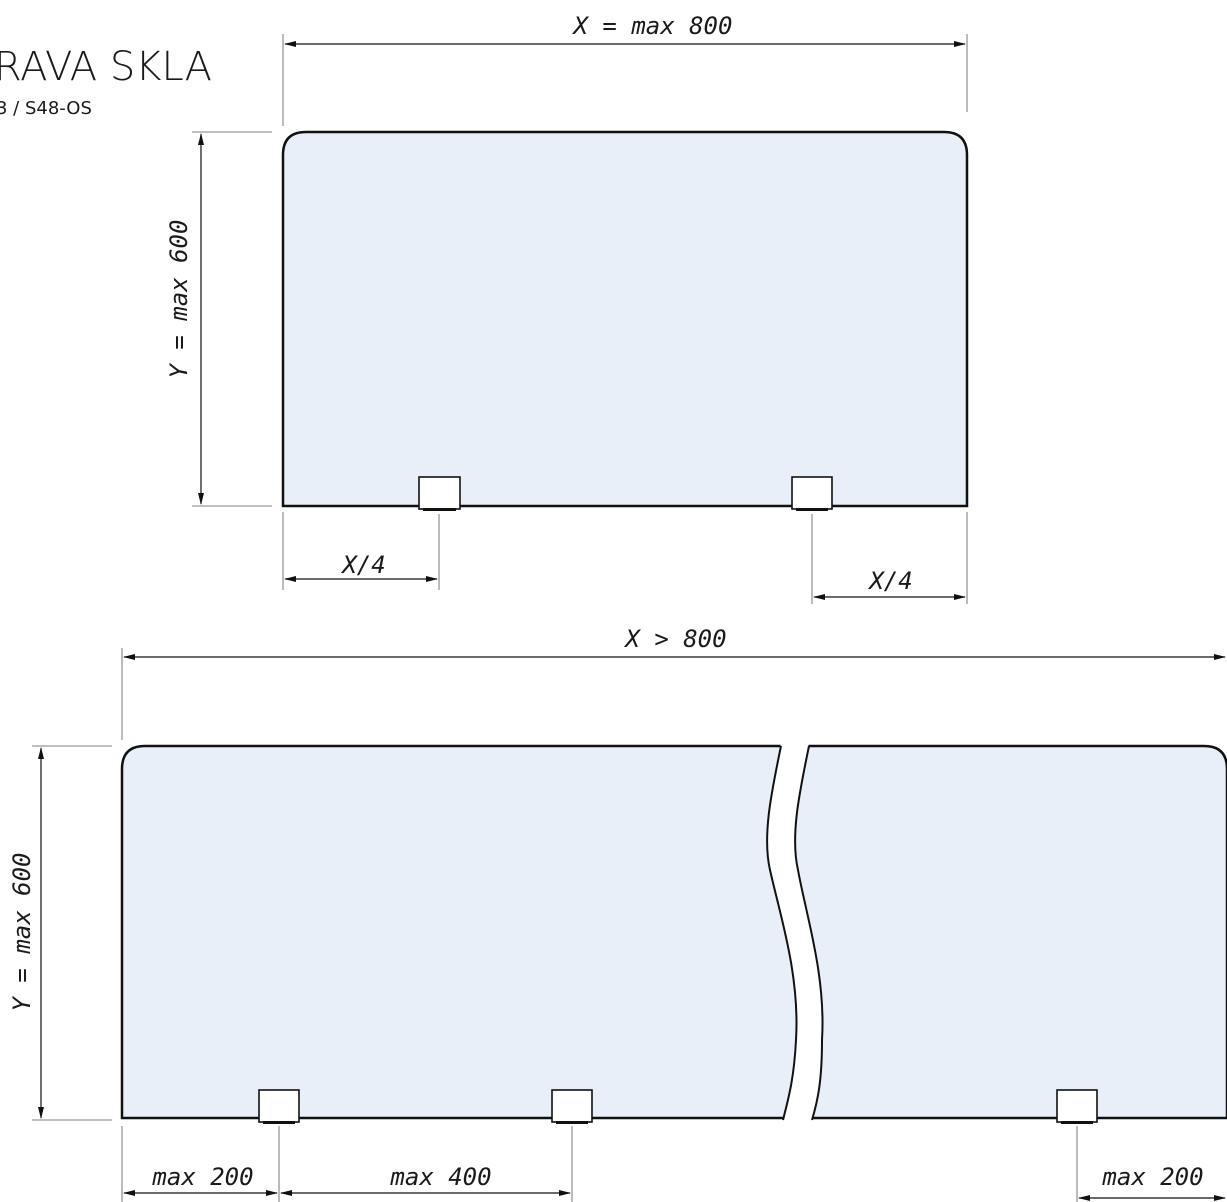 The height and width of the screenshot is (1202, 1227). Describe the element at coordinates (889, 581) in the screenshot. I see `upper-right-offset-label: X/4` at that location.